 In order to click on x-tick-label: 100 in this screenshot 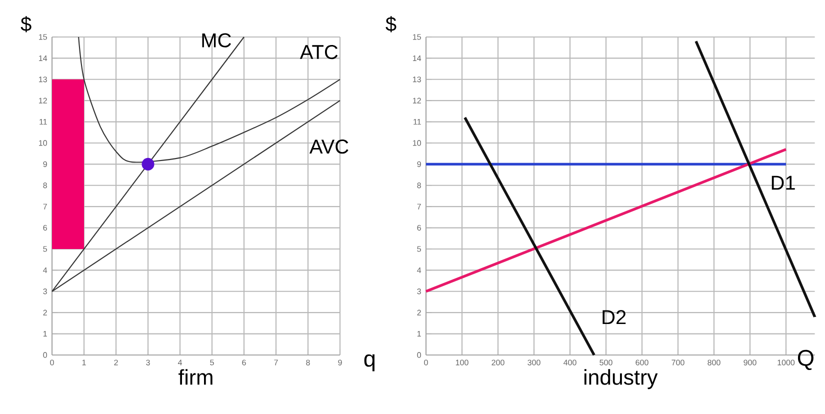, I will do `click(462, 363)`.